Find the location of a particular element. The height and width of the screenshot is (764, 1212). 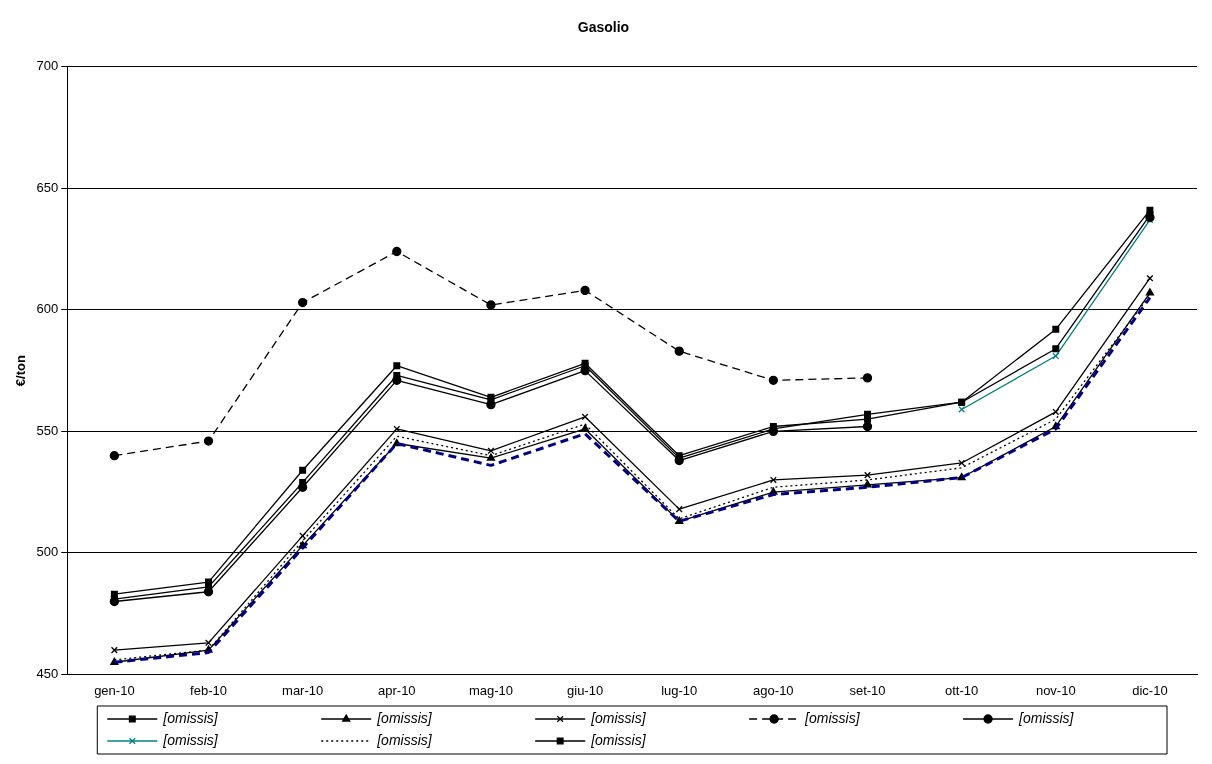

y-tick-label: 700 is located at coordinates (47, 66).